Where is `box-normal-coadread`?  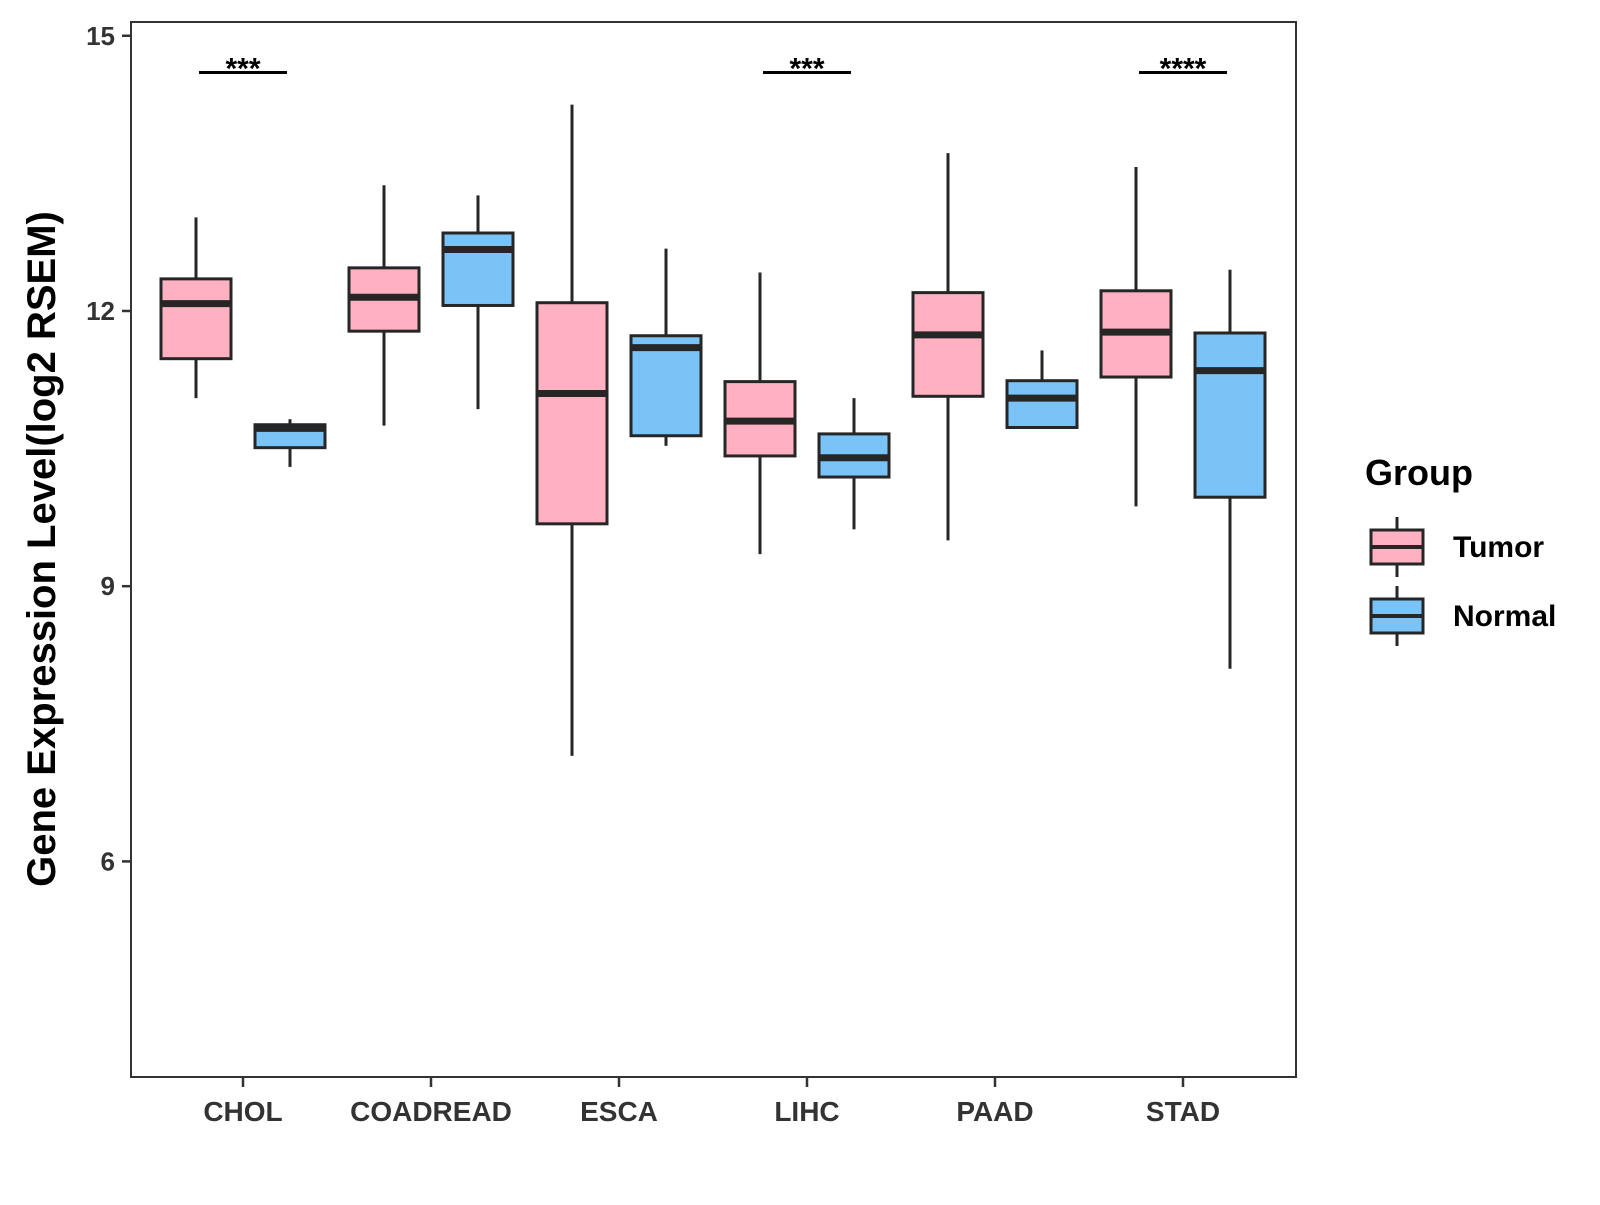 box-normal-coadread is located at coordinates (478, 302).